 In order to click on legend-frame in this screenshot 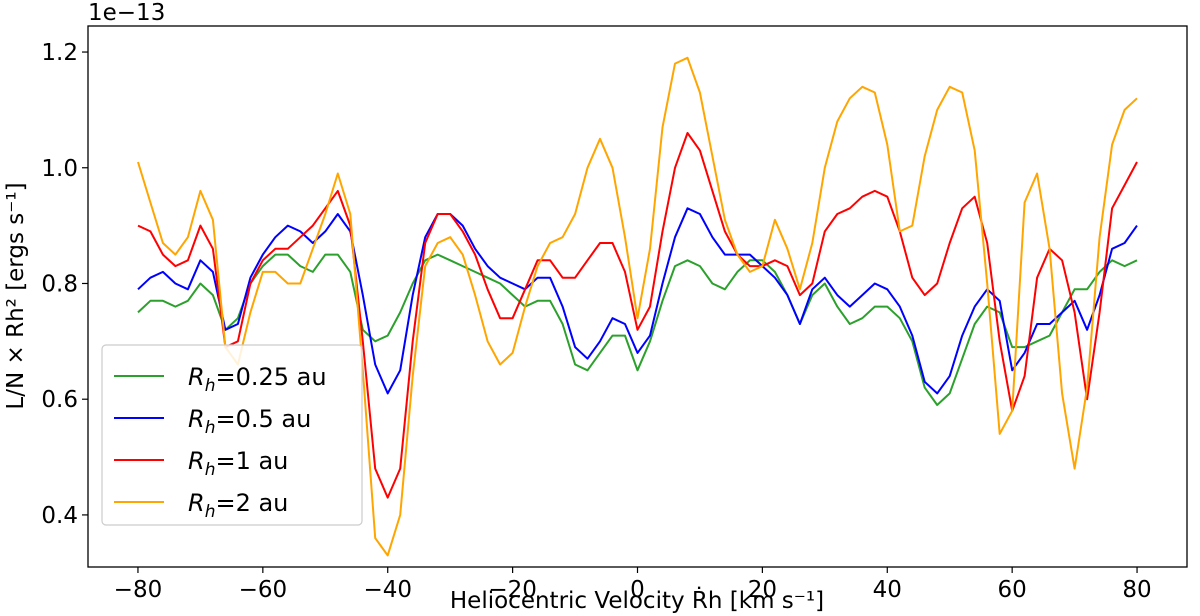, I will do `click(232, 435)`.